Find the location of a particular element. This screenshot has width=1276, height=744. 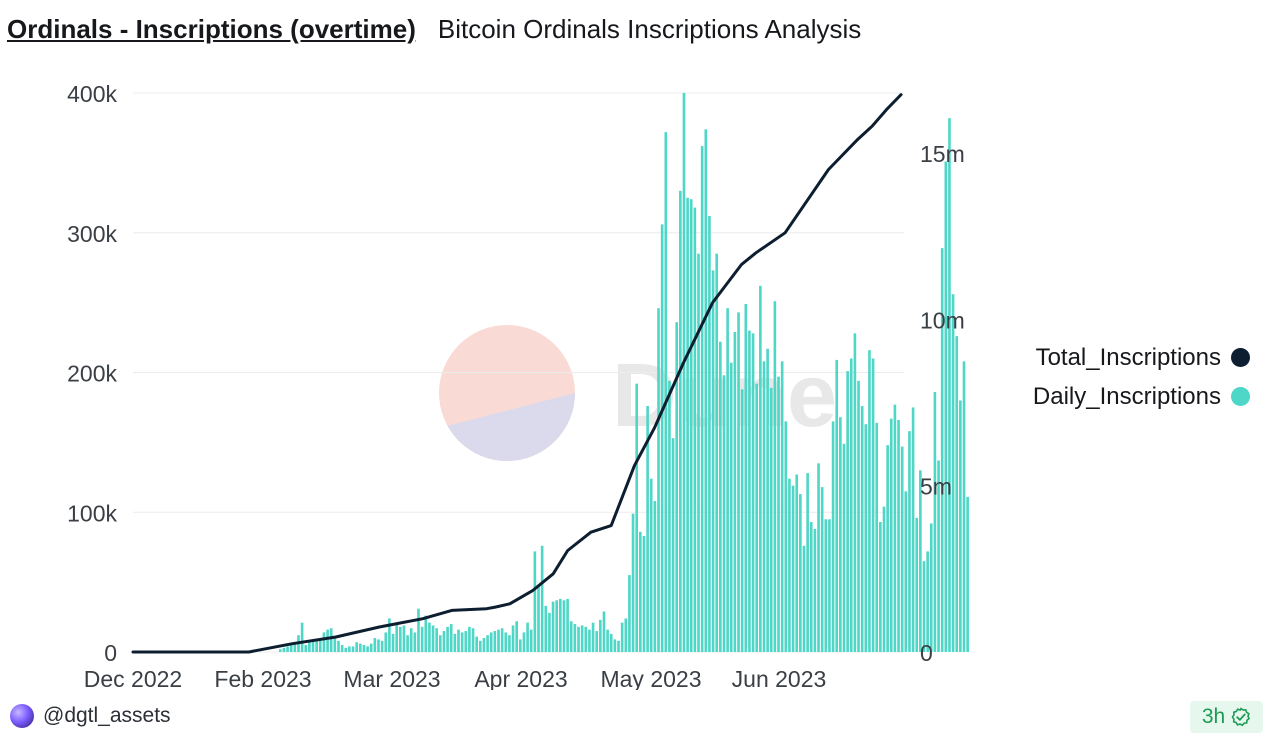

chart-legend: Total_Inscriptions Daily_Inscriptions is located at coordinates (1125, 377).